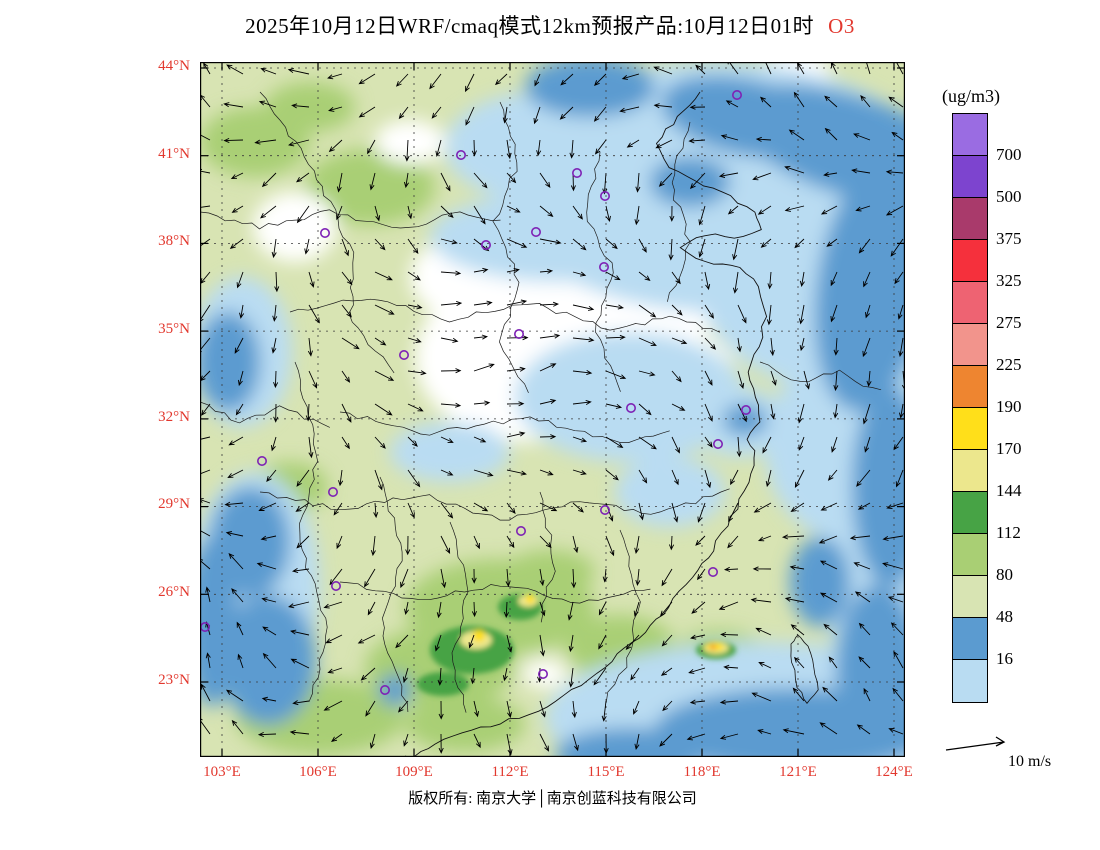  What do you see at coordinates (1009, 154) in the screenshot?
I see `colorbar-level-label: 700` at bounding box center [1009, 154].